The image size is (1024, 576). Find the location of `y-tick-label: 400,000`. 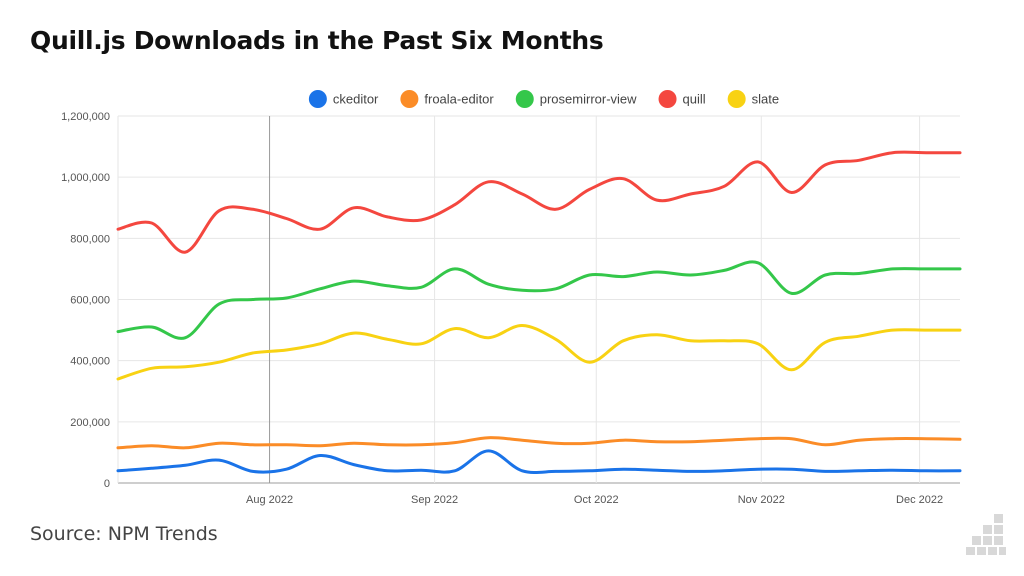

y-tick-label: 400,000 is located at coordinates (90, 362).